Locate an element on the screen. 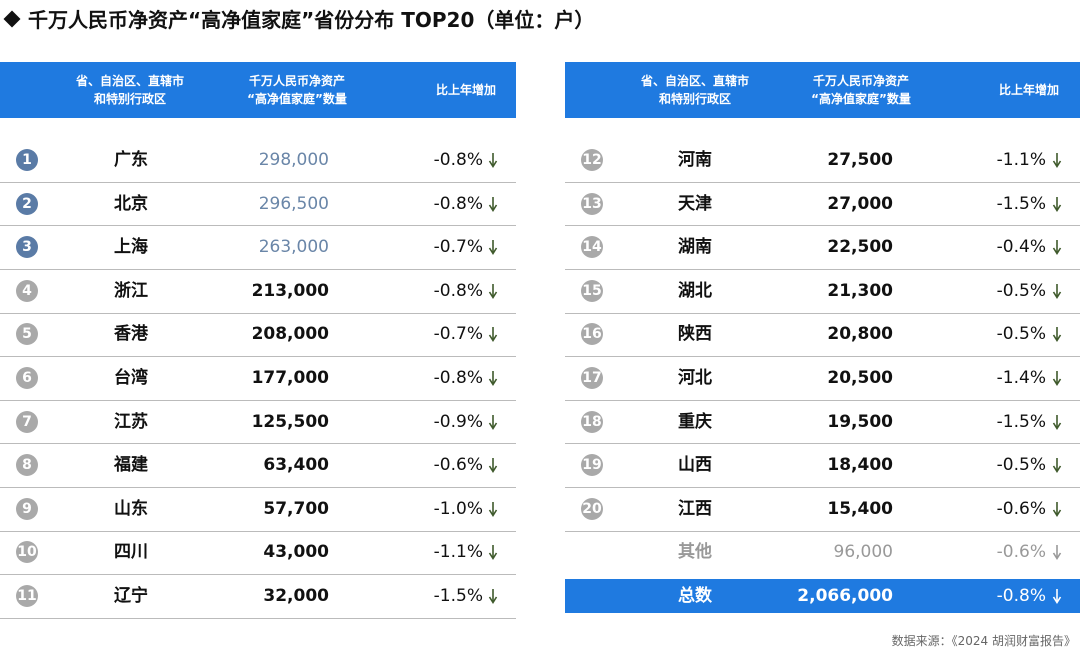 The image size is (1080, 663). region-name: 福建 is located at coordinates (131, 465).